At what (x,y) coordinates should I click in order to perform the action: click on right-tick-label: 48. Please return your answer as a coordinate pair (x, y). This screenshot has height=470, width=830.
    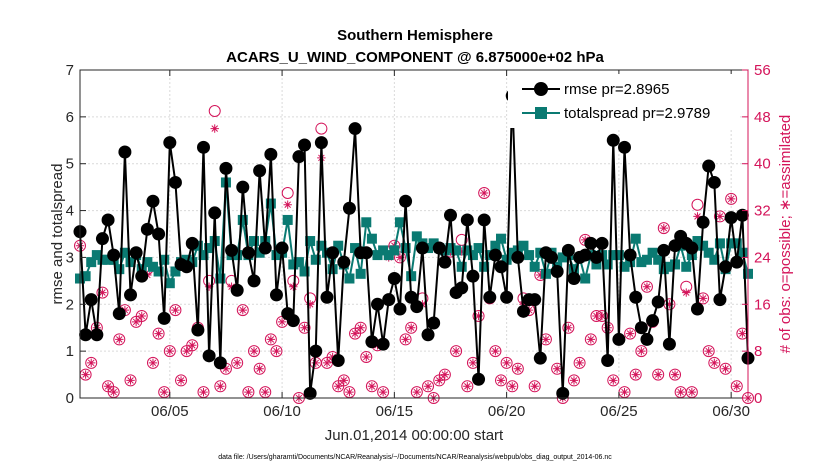
    Looking at the image, I should click on (762, 117).